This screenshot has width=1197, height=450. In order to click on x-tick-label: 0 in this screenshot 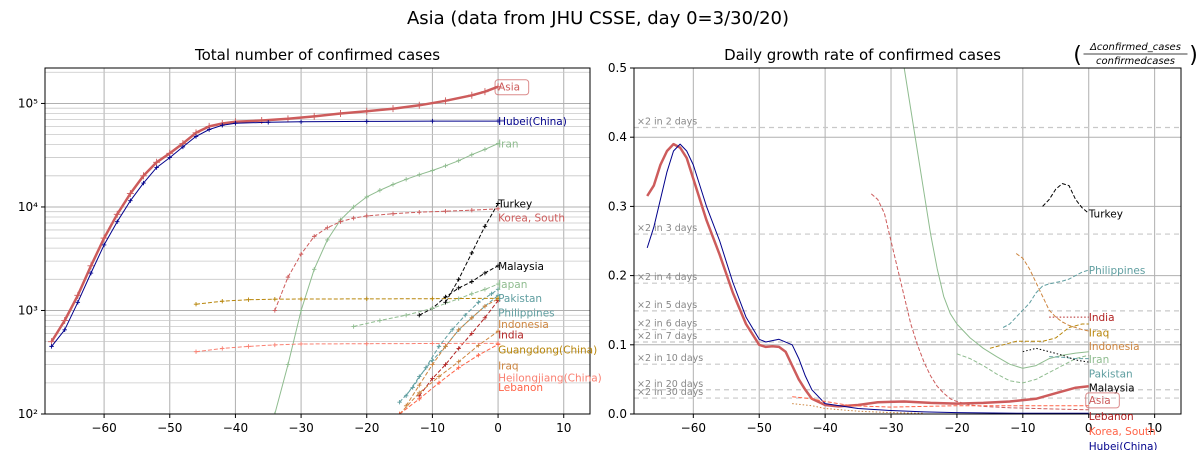, I will do `click(1089, 428)`.